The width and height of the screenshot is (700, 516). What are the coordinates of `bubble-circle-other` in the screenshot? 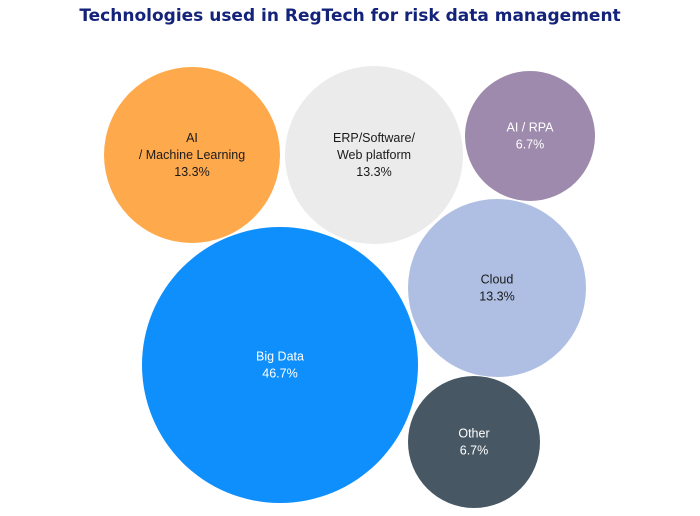 It's located at (474, 442).